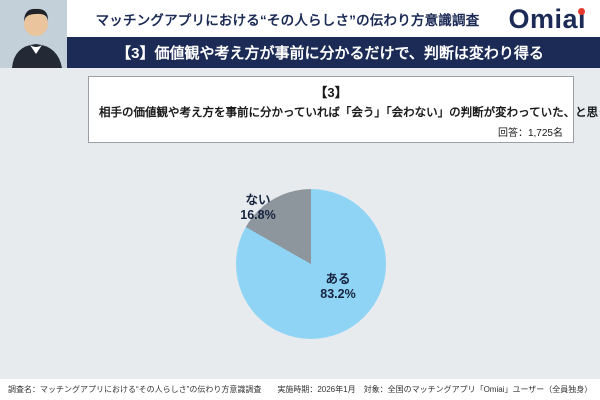 The width and height of the screenshot is (600, 400). I want to click on pie-label-nai-text: ない, so click(258, 200).